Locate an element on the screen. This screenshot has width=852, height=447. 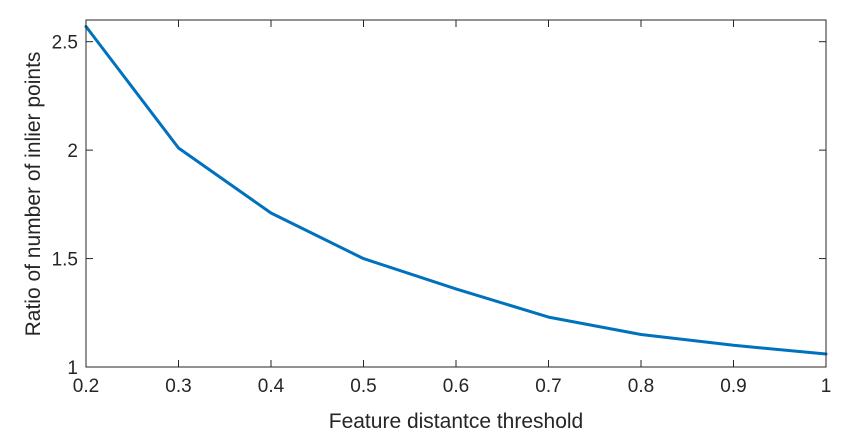
x-tick-label: 0.4 is located at coordinates (271, 386).